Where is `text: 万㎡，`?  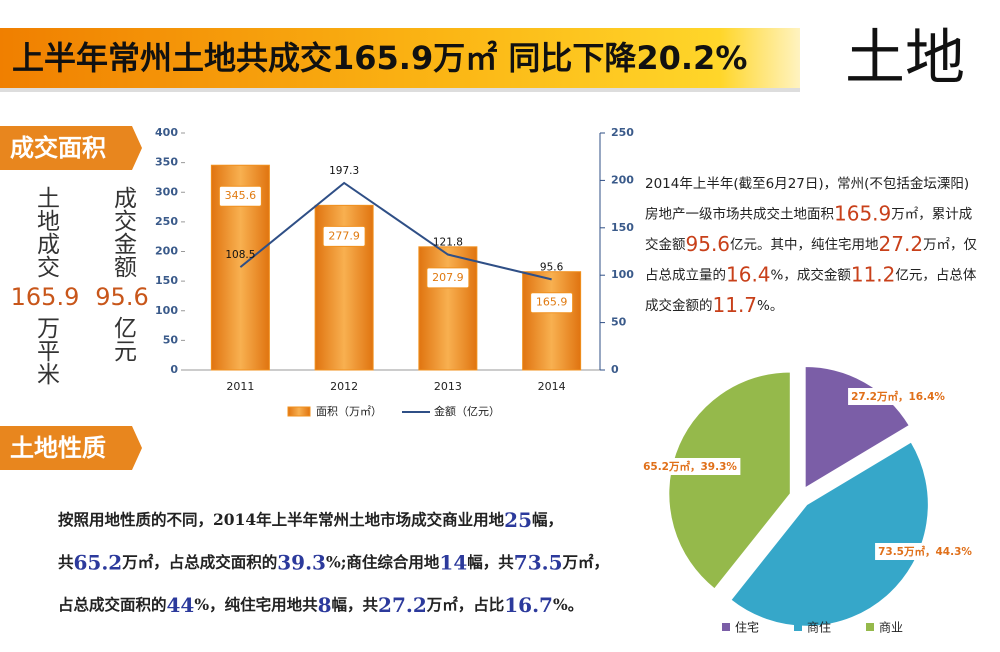 text: 万㎡， is located at coordinates (586, 562).